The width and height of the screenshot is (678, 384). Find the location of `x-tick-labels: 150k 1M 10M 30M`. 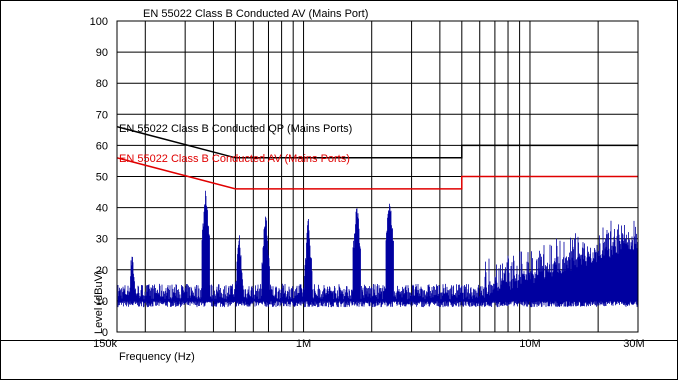

x-tick-labels: 150k 1M 10M 30M is located at coordinates (369, 344).